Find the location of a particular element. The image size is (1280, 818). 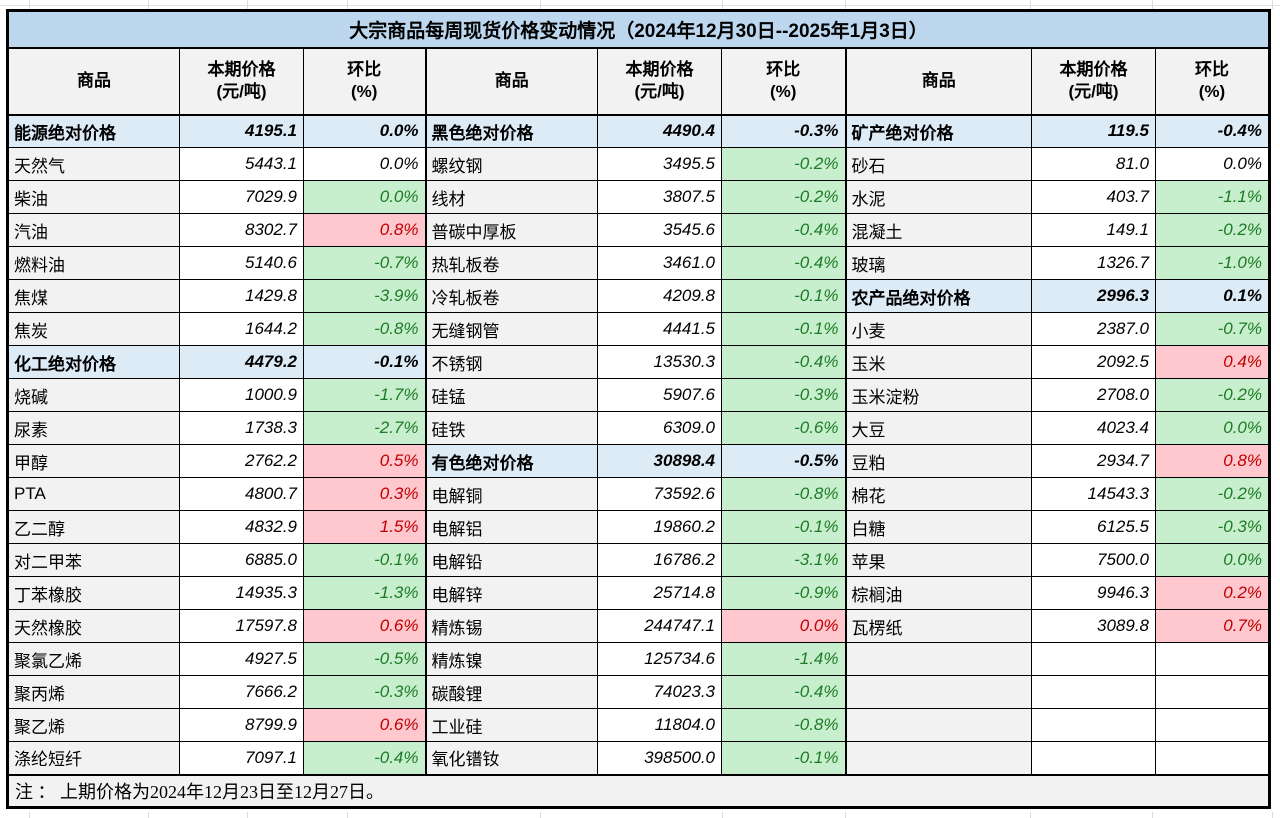

price-cell: 17597.8 is located at coordinates (241, 626).